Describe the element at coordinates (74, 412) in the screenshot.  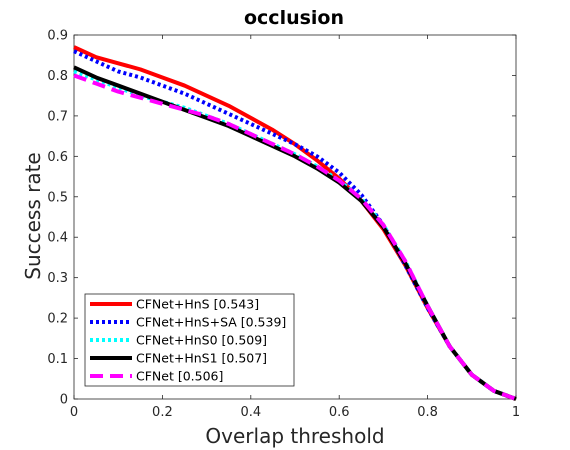
I see `x-tick-label: 0` at that location.